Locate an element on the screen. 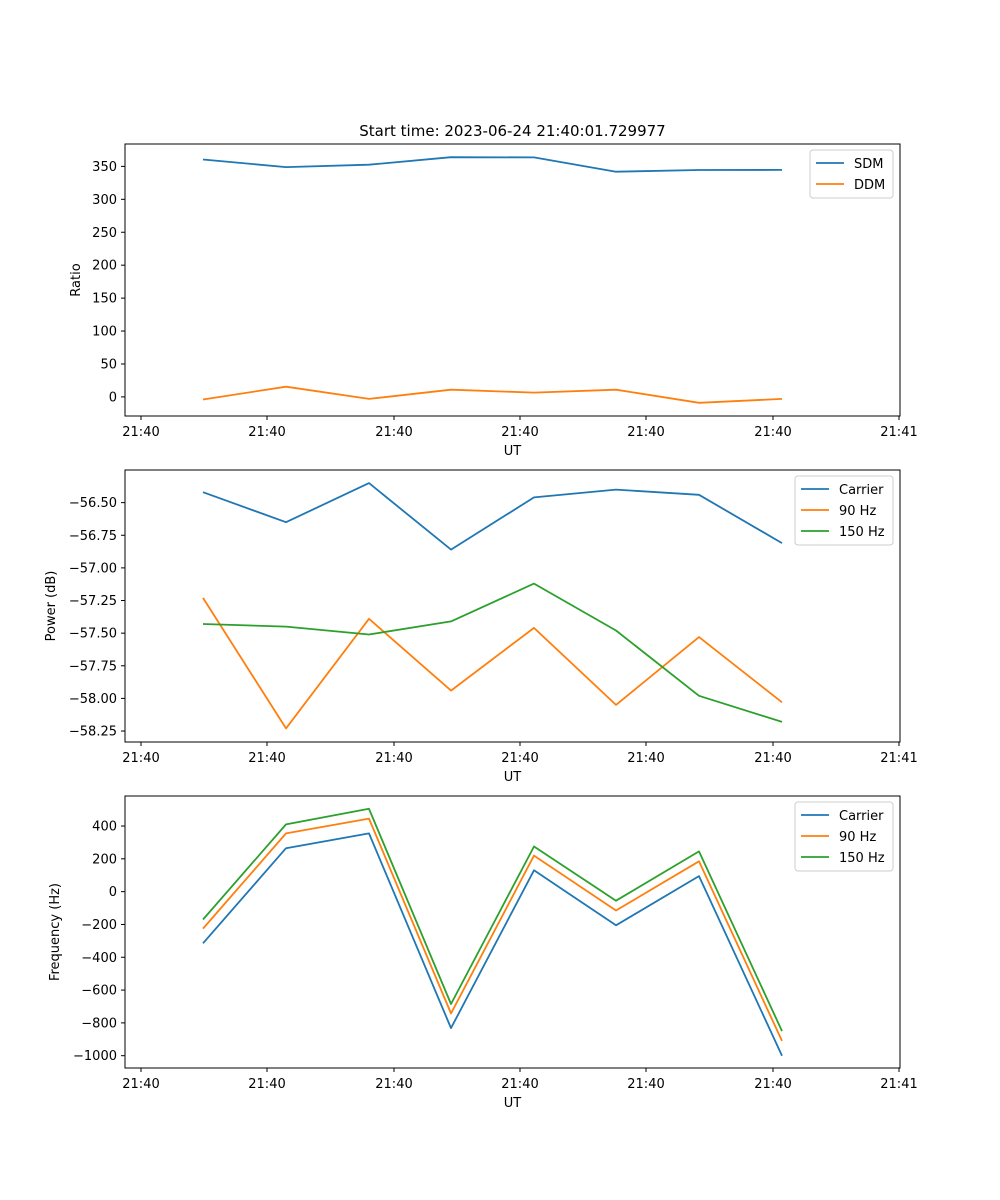 This screenshot has height=1200, width=1000. y-axis-label: Power (dB) is located at coordinates (51, 606).